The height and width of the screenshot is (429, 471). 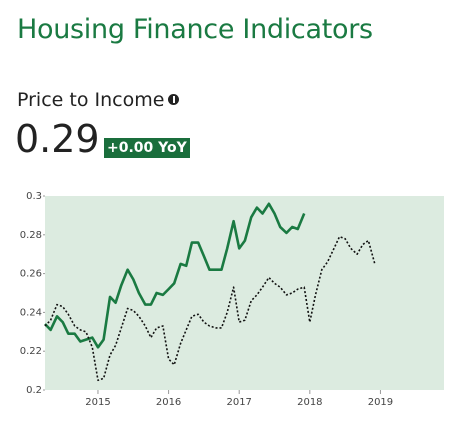 What do you see at coordinates (380, 402) in the screenshot?
I see `x-tick-label: 2019` at bounding box center [380, 402].